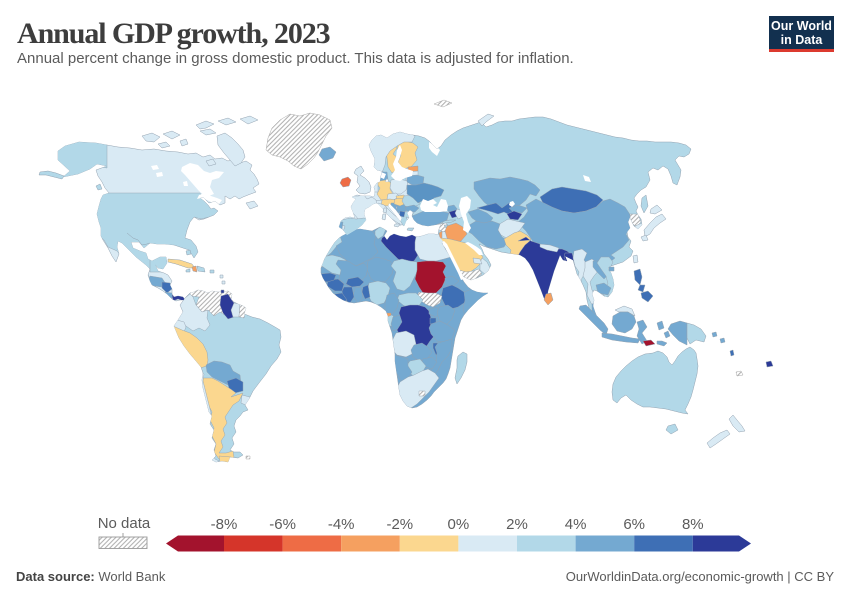 The height and width of the screenshot is (600, 850). I want to click on svg-text: 2%, so click(517, 524).